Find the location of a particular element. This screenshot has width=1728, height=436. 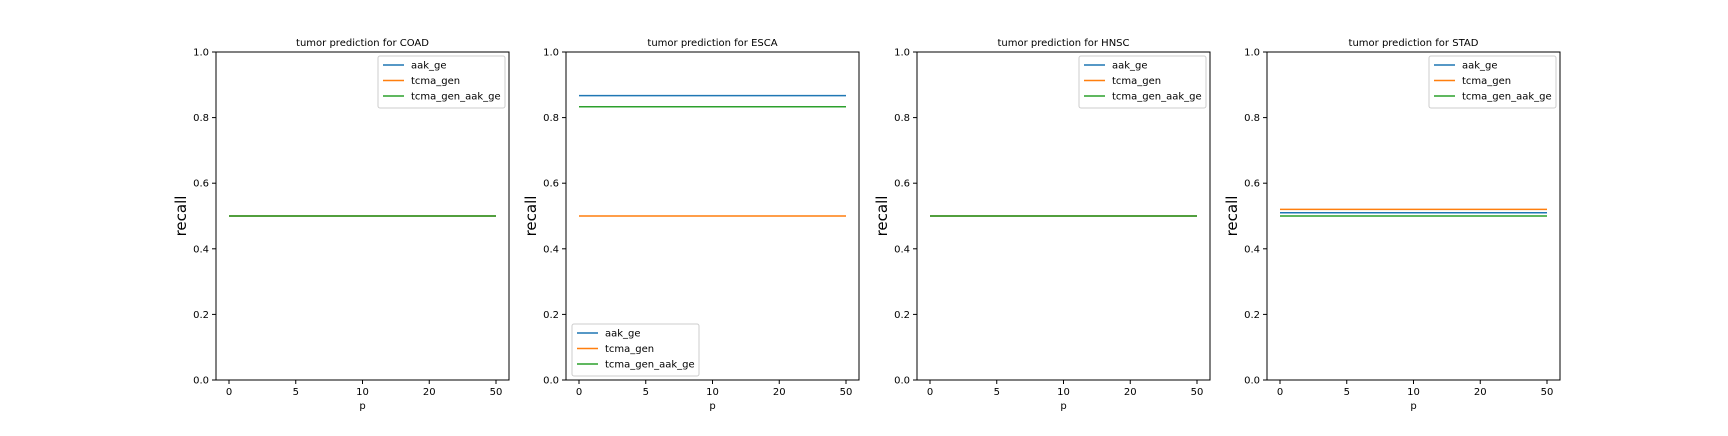

chart-title: tumor prediction for STAD is located at coordinates (1414, 43).